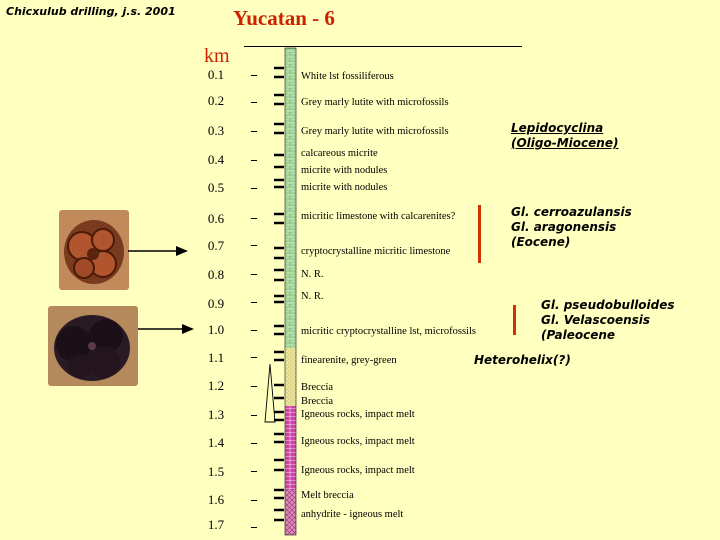  What do you see at coordinates (93, 346) in the screenshot?
I see `microfossil-photo-paleocene` at bounding box center [93, 346].